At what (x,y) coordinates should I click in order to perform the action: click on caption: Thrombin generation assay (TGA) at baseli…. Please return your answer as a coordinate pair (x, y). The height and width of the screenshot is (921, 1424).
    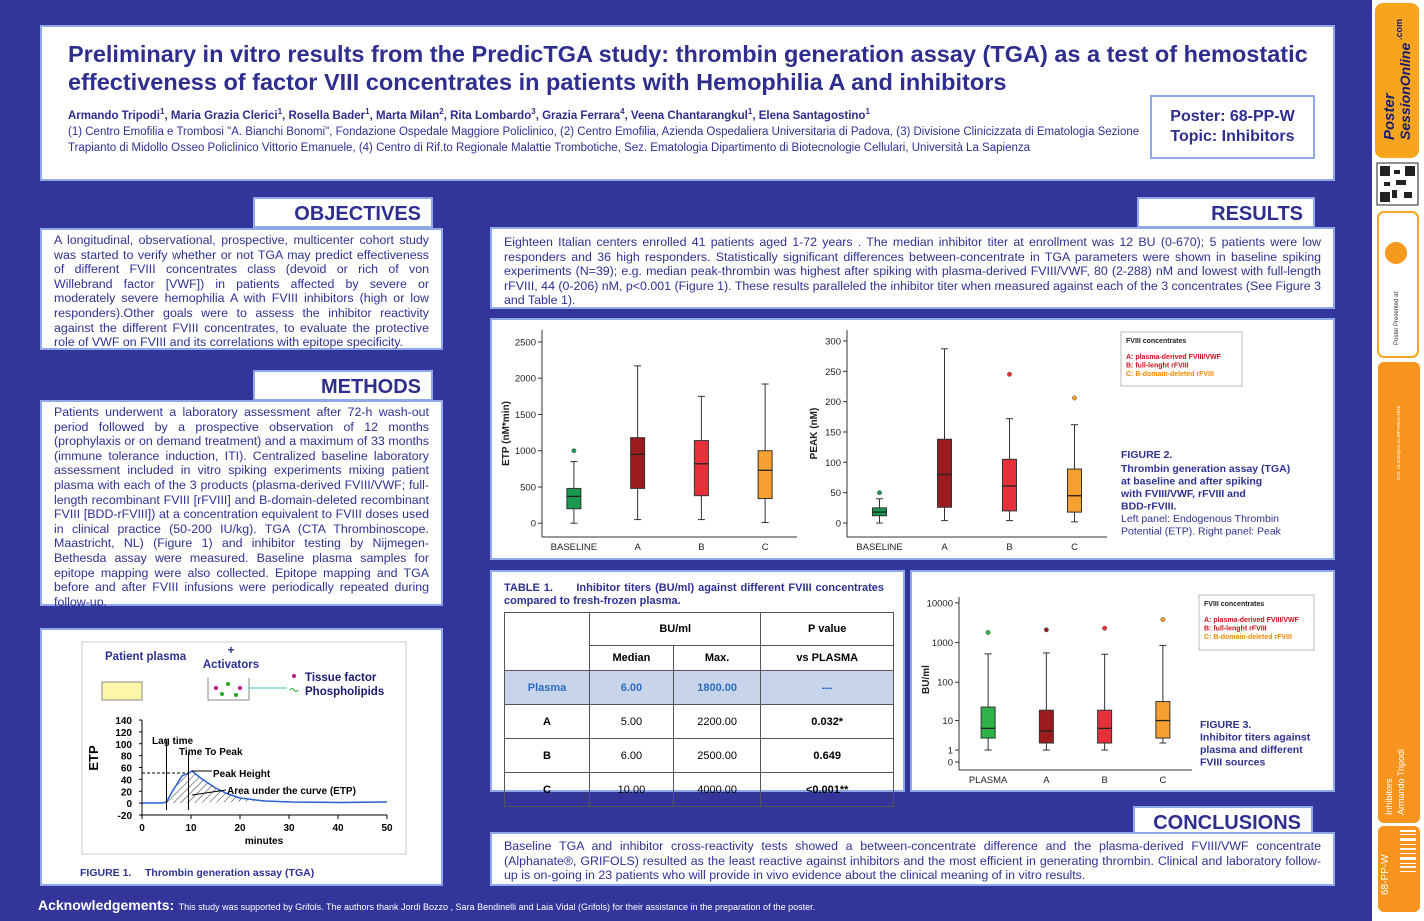
    Looking at the image, I should click on (1205, 488).